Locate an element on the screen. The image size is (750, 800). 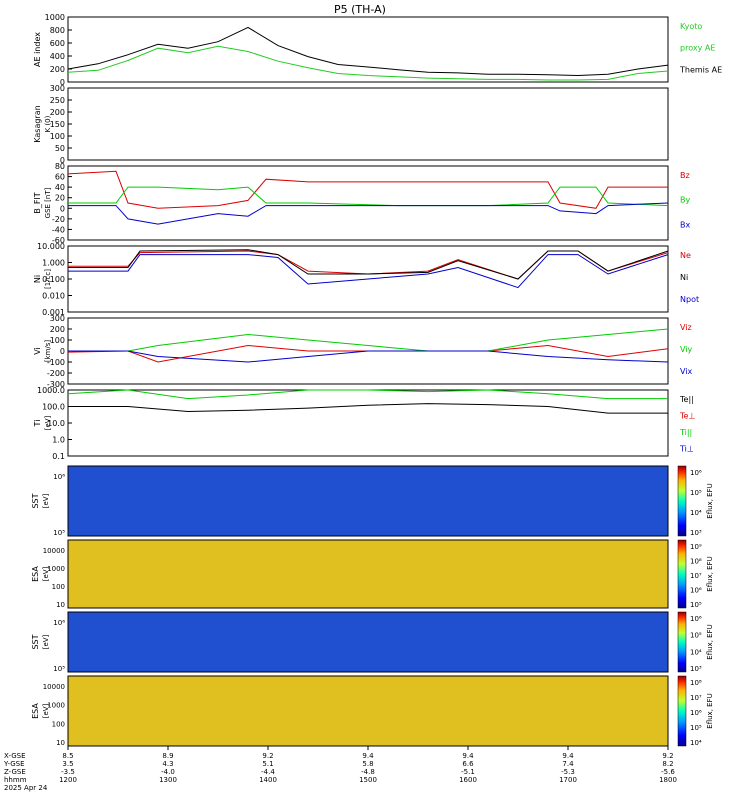
orbit-row-label: 2025 Apr 24 is located at coordinates (26, 788).